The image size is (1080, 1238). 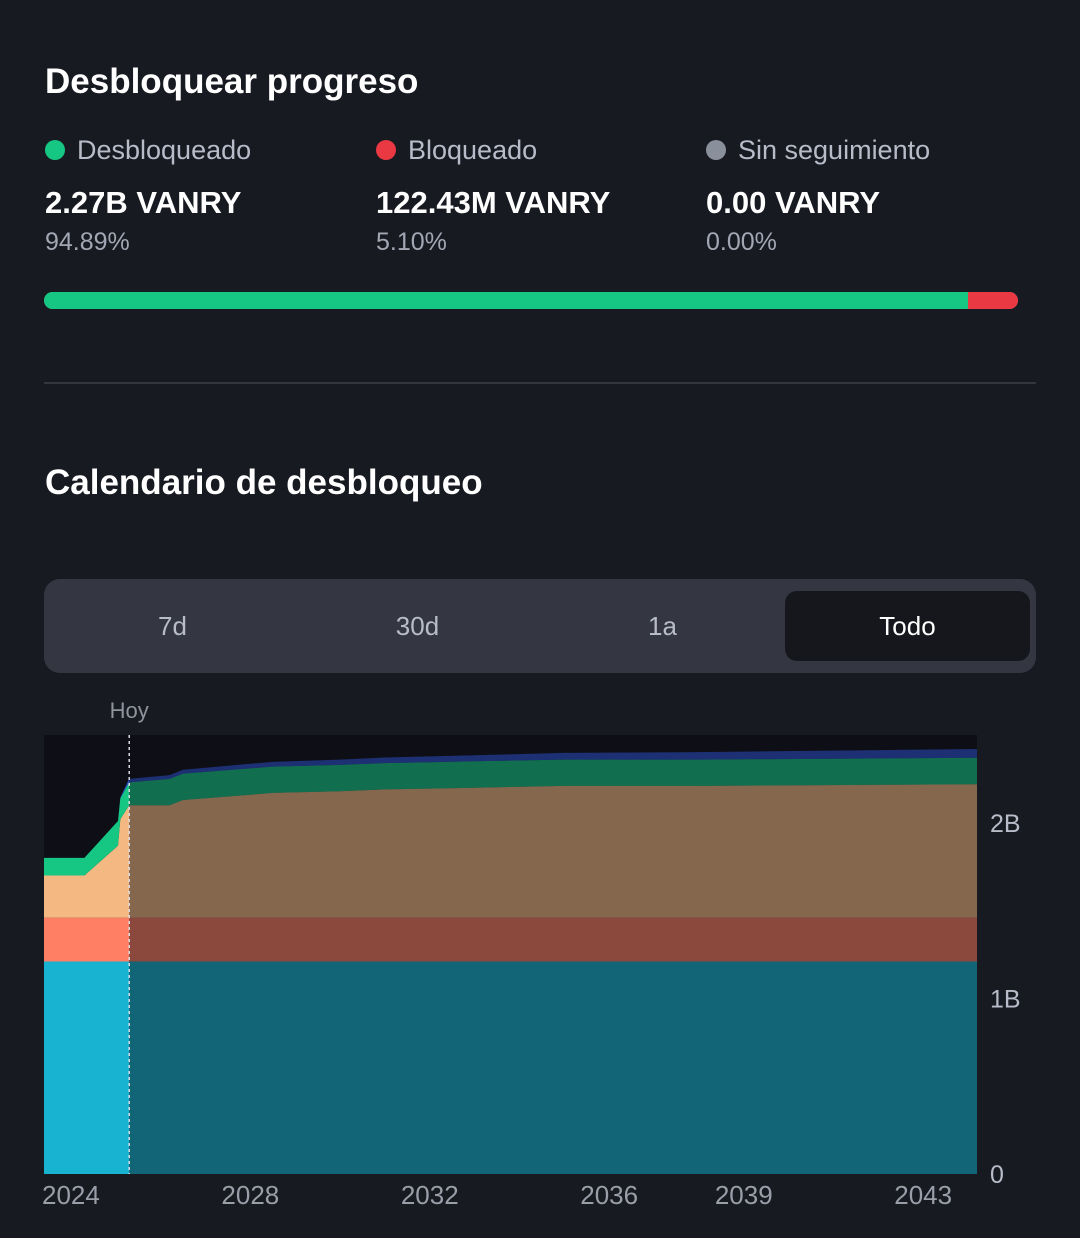 I want to click on progress-bar-locked-segment, so click(x=993, y=300).